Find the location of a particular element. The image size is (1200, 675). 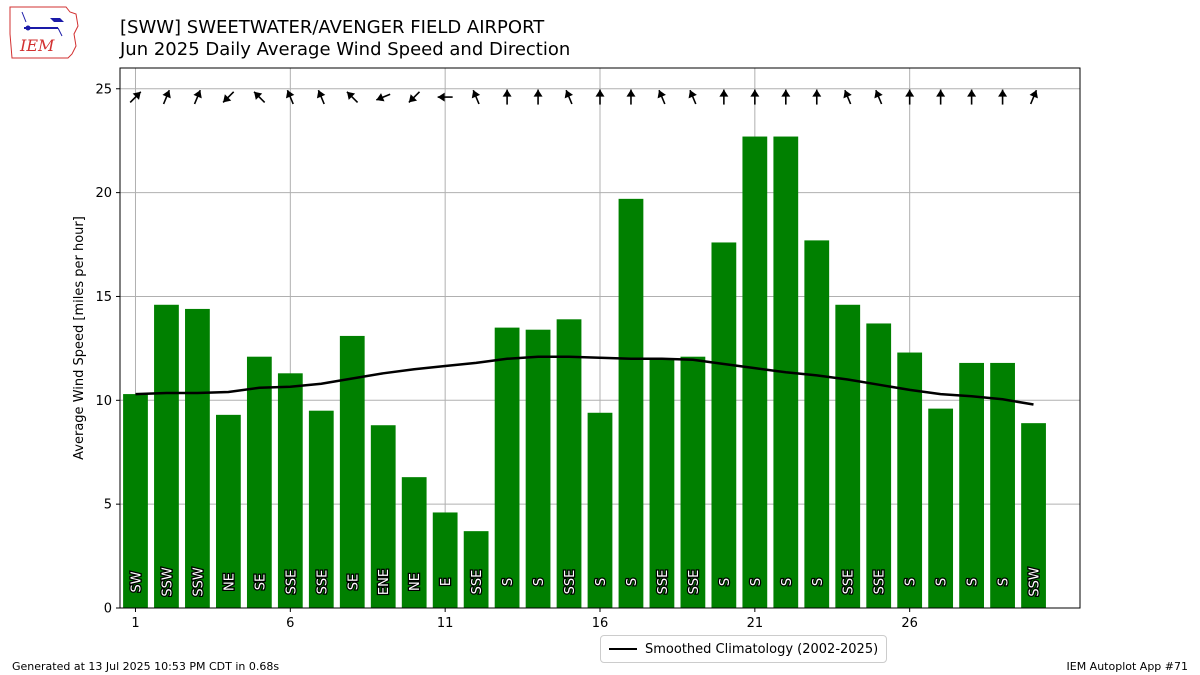

climatology-line is located at coordinates (584, 380).